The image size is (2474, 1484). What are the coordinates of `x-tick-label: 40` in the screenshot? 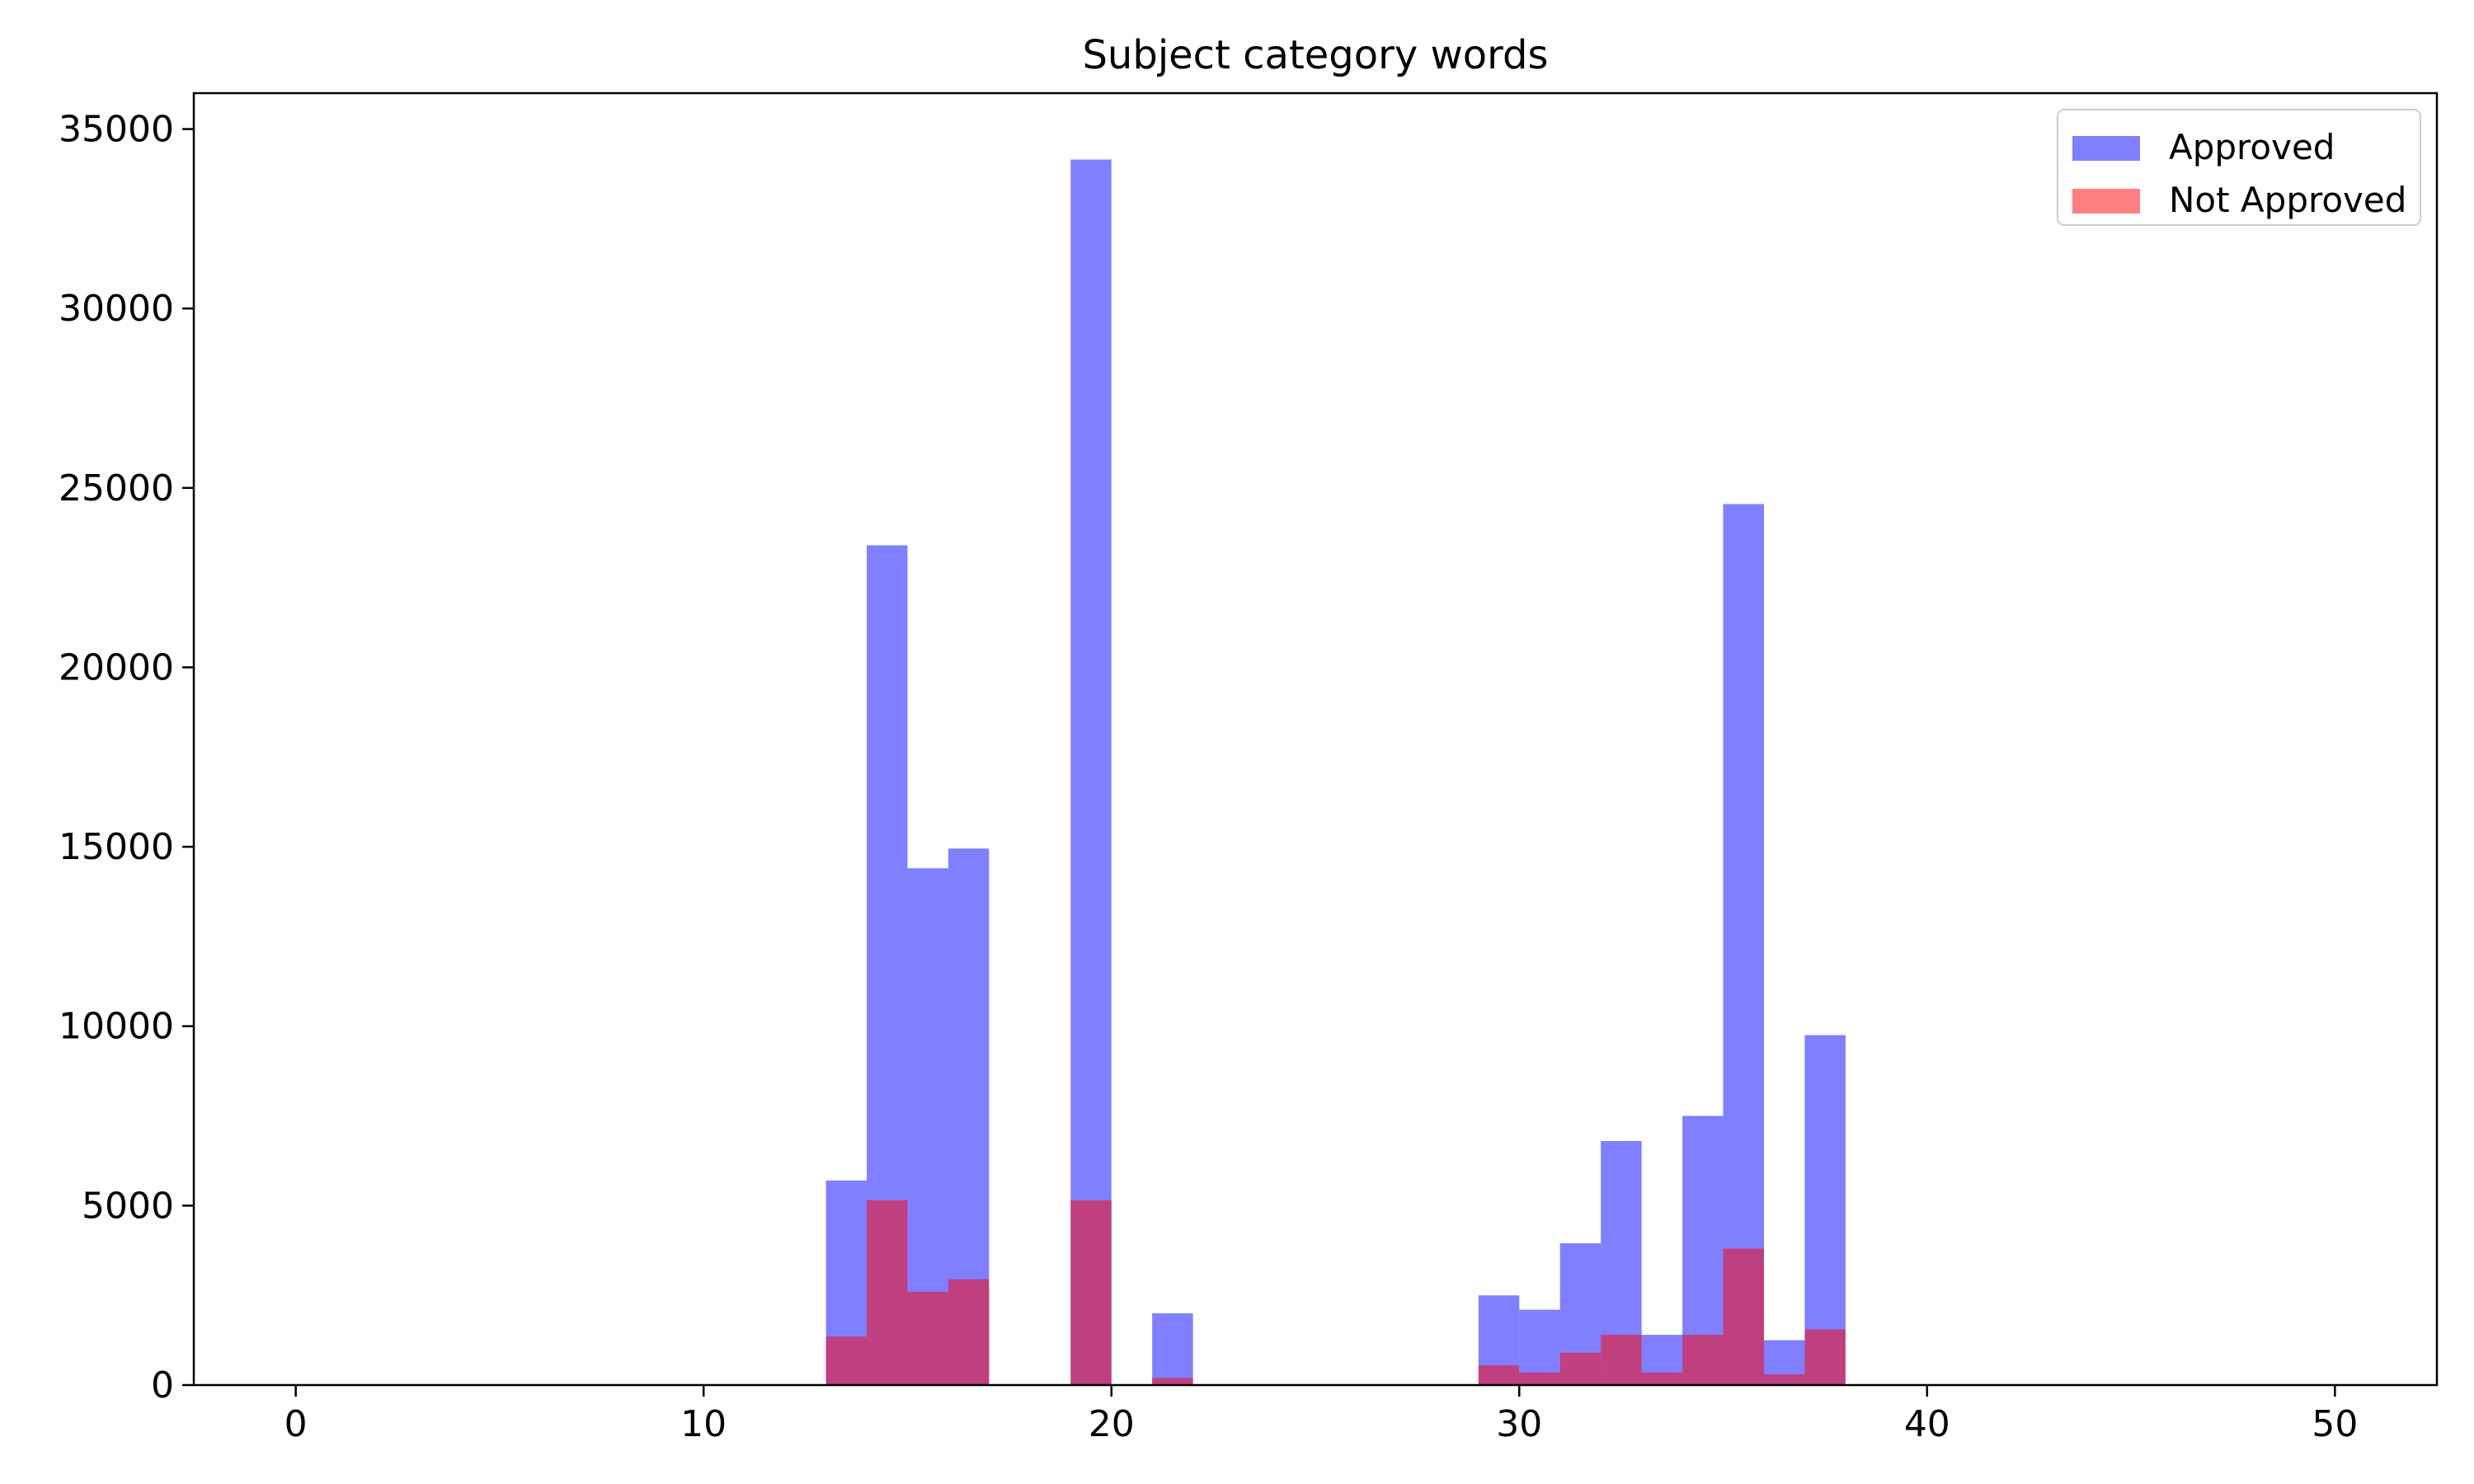 It's located at (1927, 1424).